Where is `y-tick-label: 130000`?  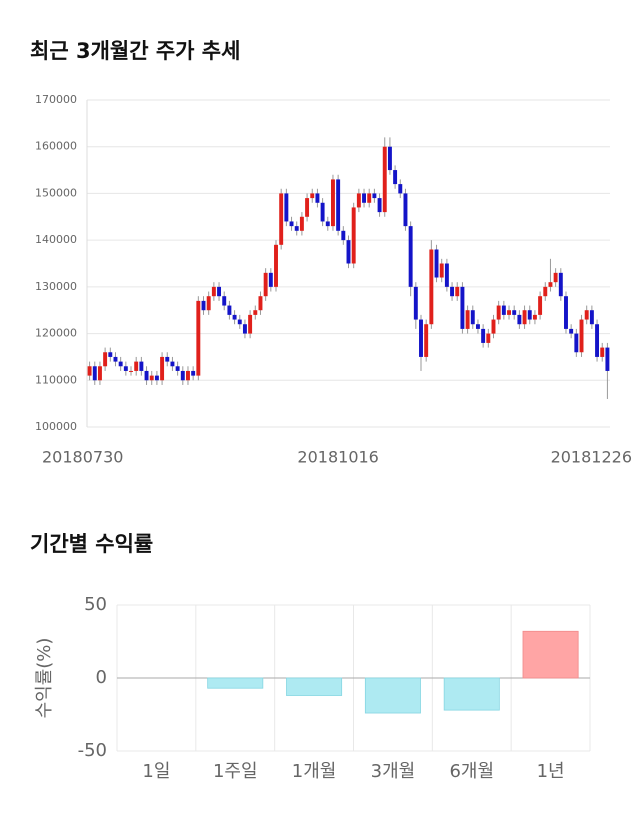 y-tick-label: 130000 is located at coordinates (56, 286).